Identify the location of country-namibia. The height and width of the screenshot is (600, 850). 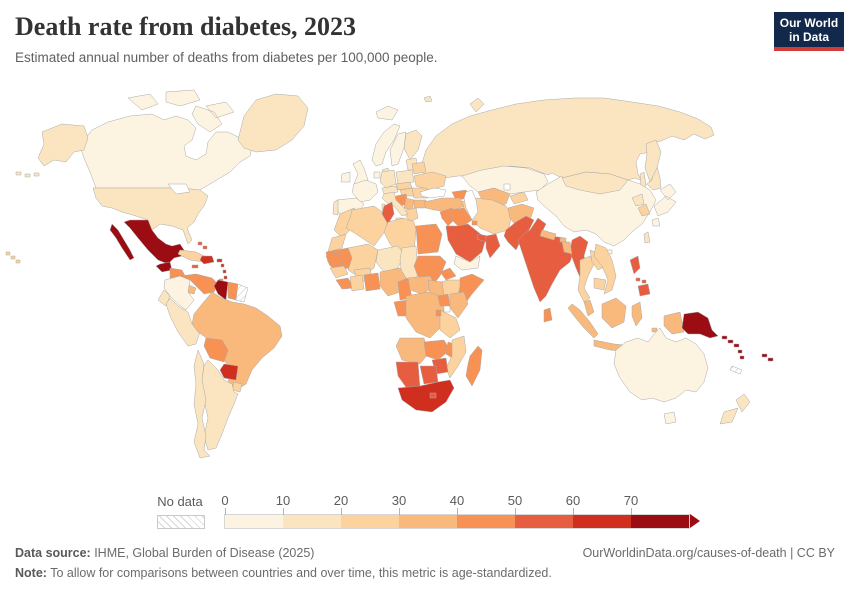
(408, 376).